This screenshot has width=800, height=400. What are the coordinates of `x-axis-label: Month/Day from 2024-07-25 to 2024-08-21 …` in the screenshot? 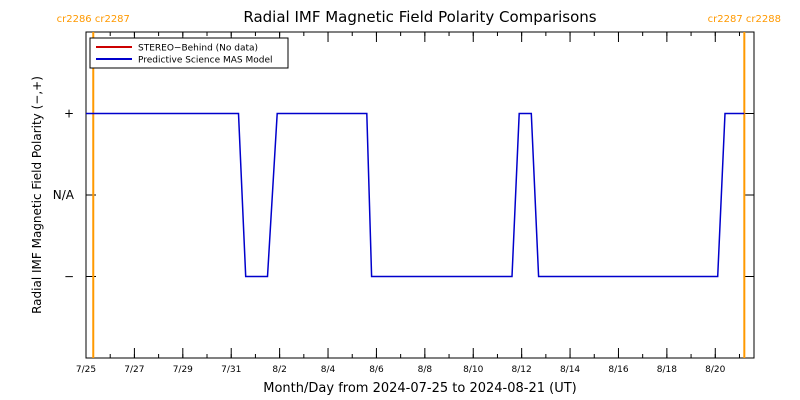 It's located at (419, 388).